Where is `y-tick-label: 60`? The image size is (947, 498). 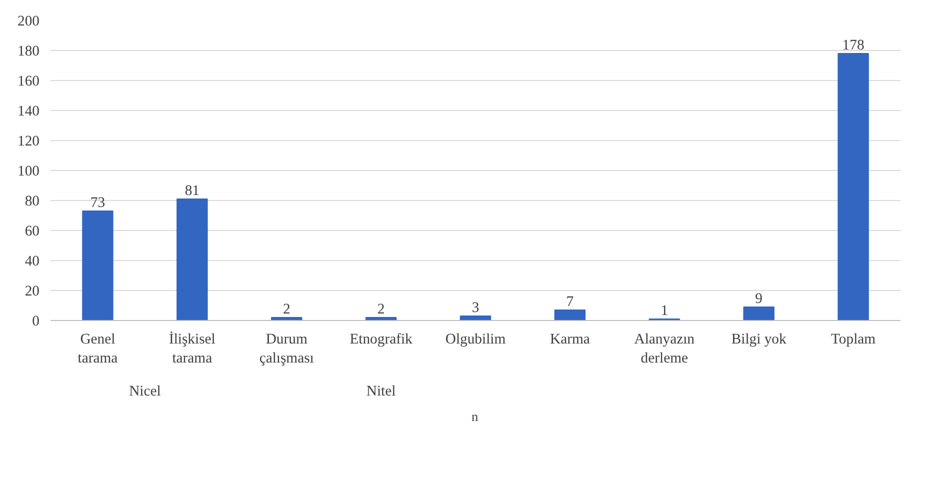
y-tick-label: 60 is located at coordinates (32, 232).